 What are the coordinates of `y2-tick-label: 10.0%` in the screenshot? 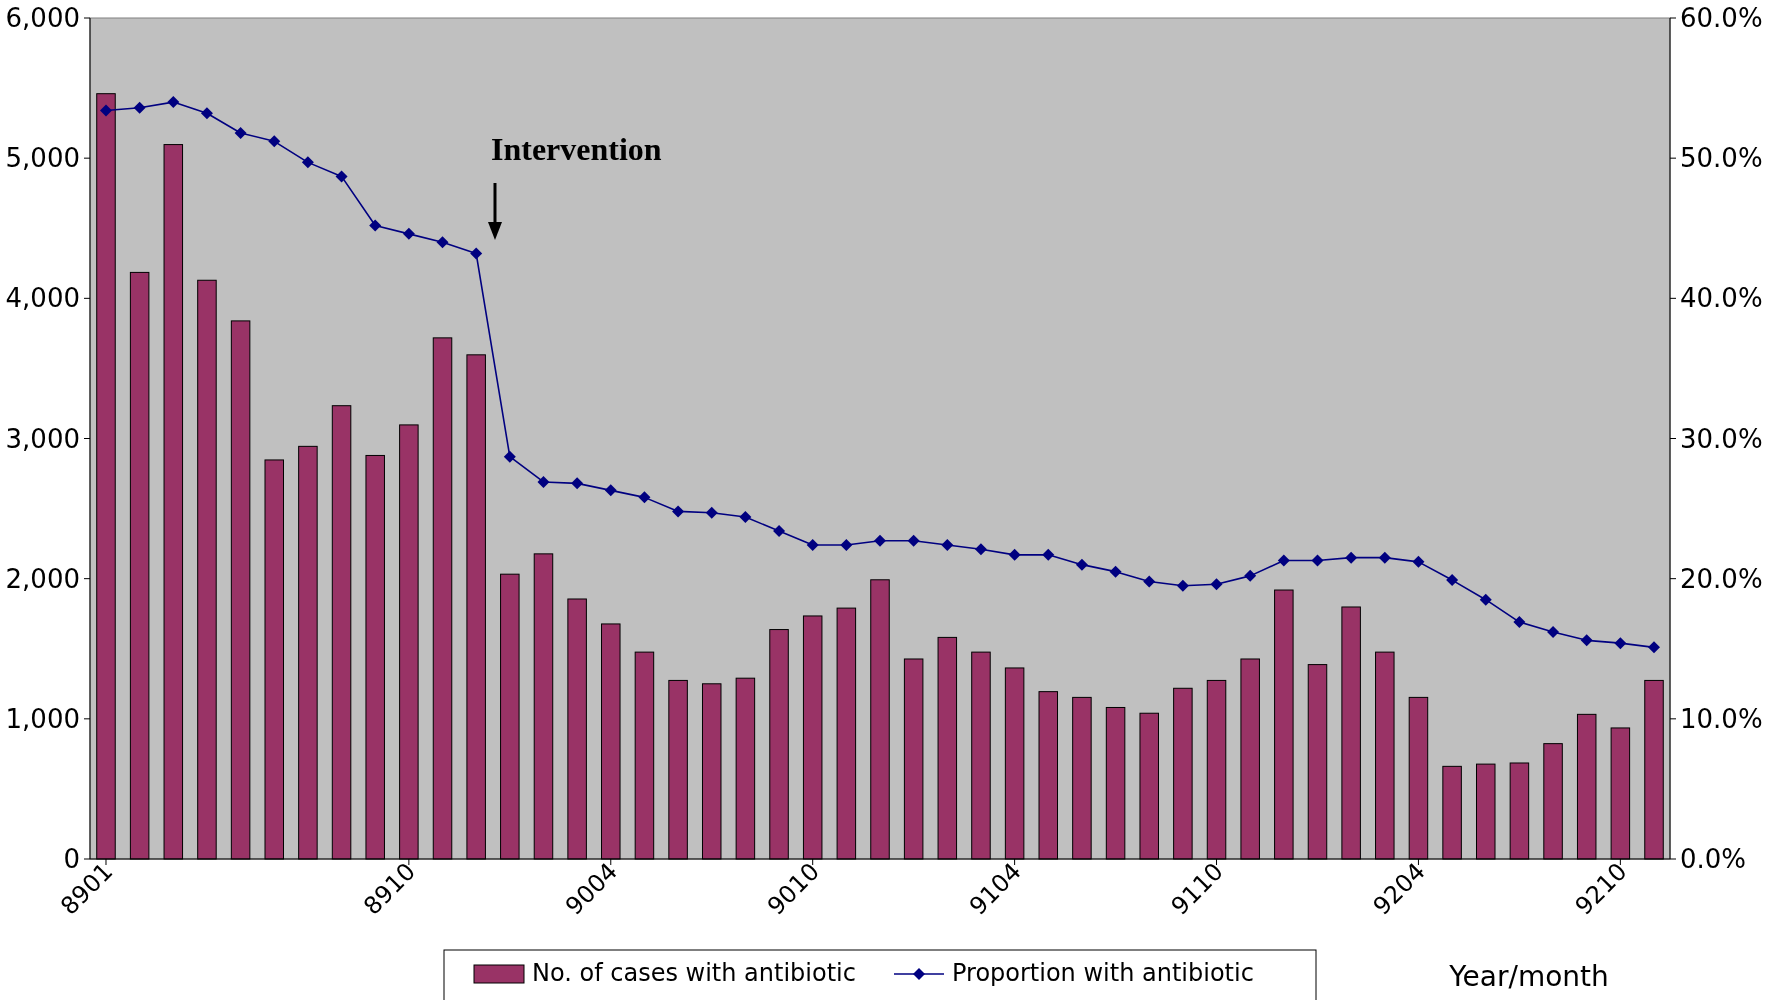 It's located at (1721, 718).